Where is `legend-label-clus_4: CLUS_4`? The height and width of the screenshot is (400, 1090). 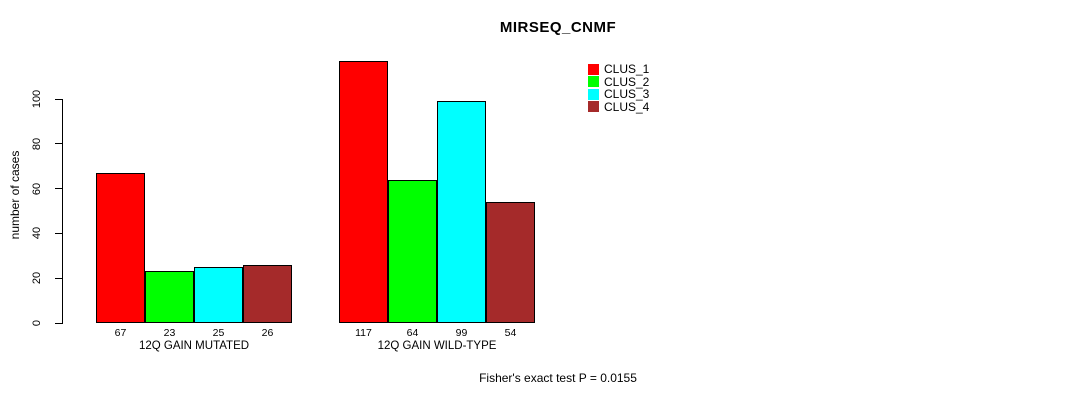 legend-label-clus_4: CLUS_4 is located at coordinates (627, 106).